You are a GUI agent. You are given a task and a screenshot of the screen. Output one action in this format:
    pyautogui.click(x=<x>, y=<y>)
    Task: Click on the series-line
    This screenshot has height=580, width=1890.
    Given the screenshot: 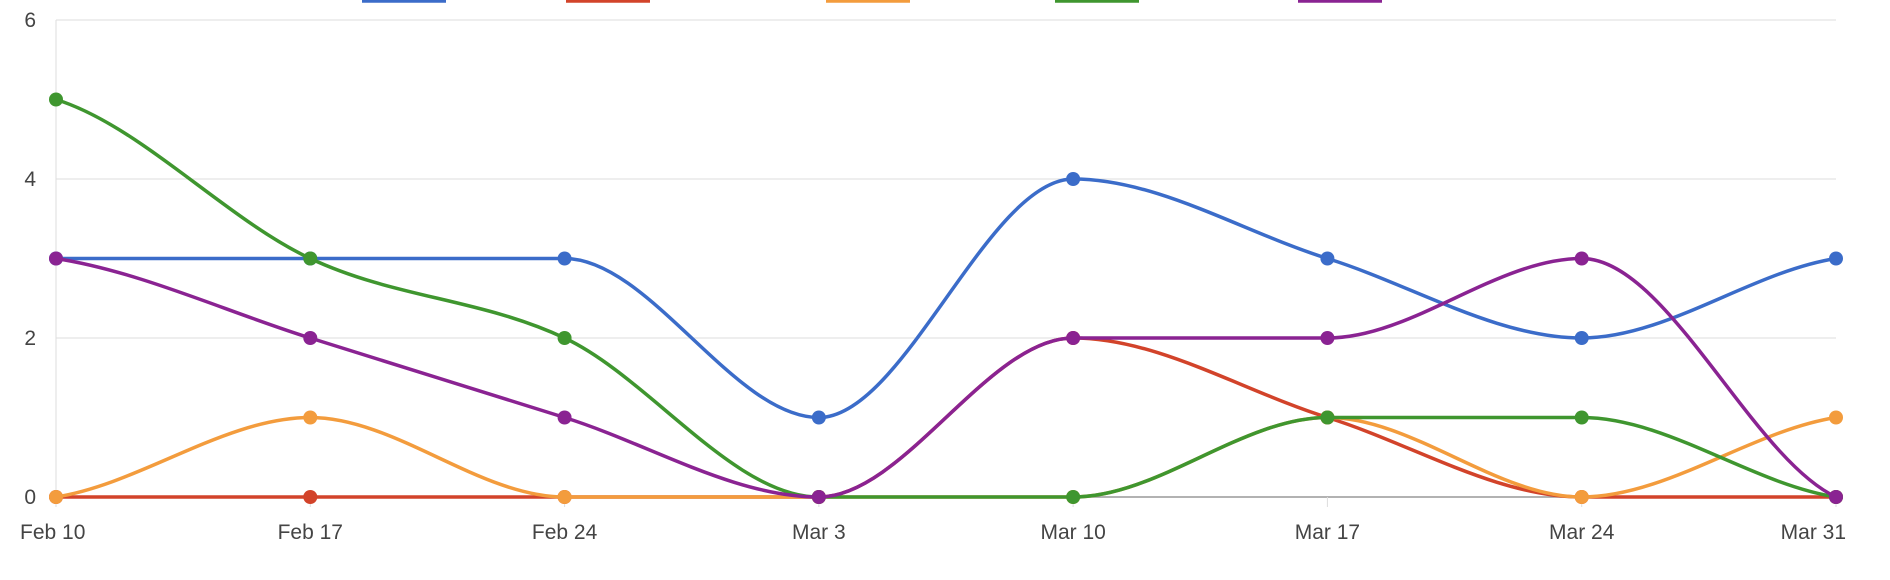 What is the action you would take?
    pyautogui.click(x=946, y=457)
    